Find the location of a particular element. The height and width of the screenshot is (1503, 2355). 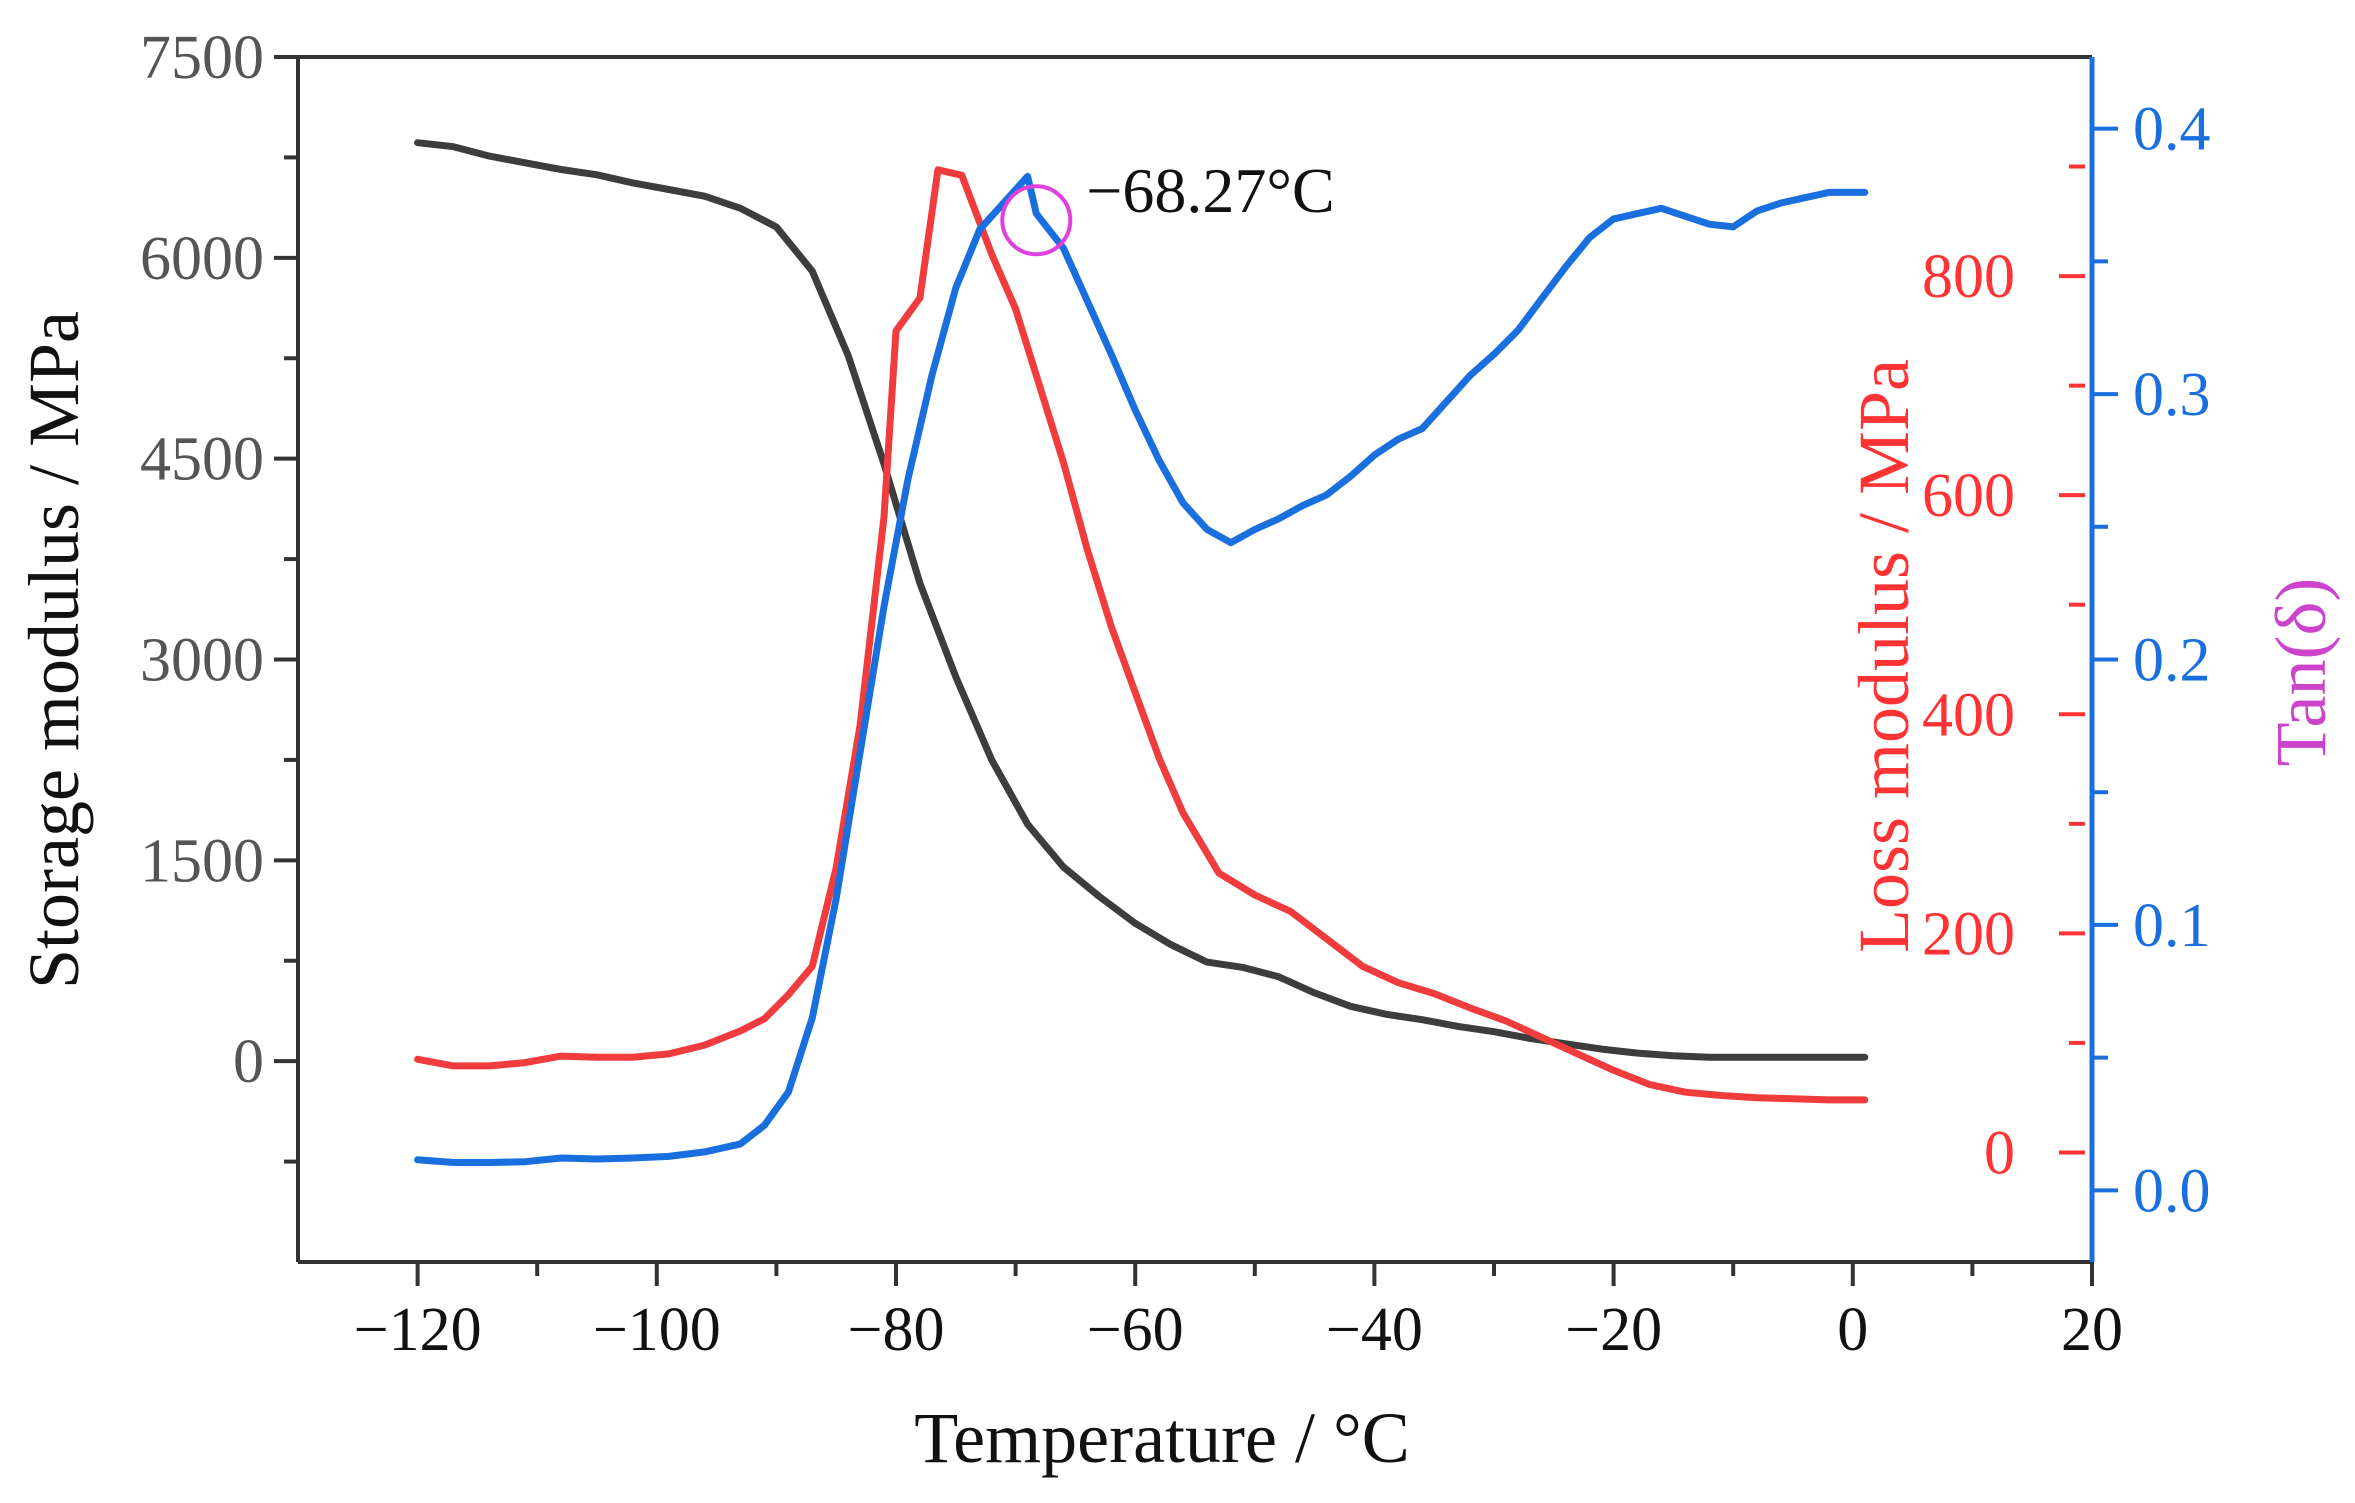

y-tan-tick-label: 0.1 is located at coordinates (2172, 926).